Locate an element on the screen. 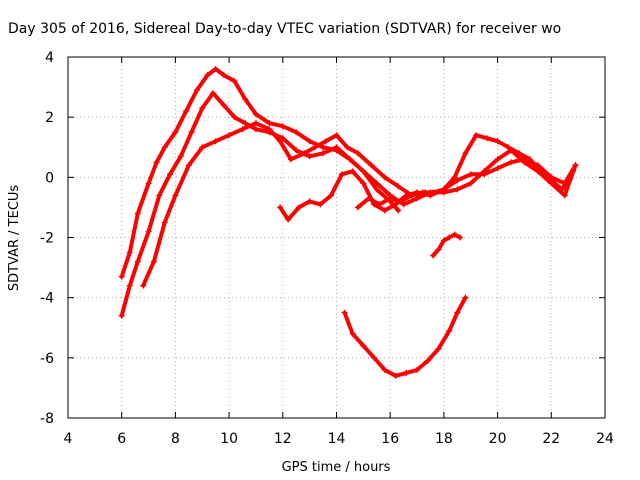 Image resolution: width=640 pixels, height=480 pixels. x-tick-label: 4 is located at coordinates (68, 439).